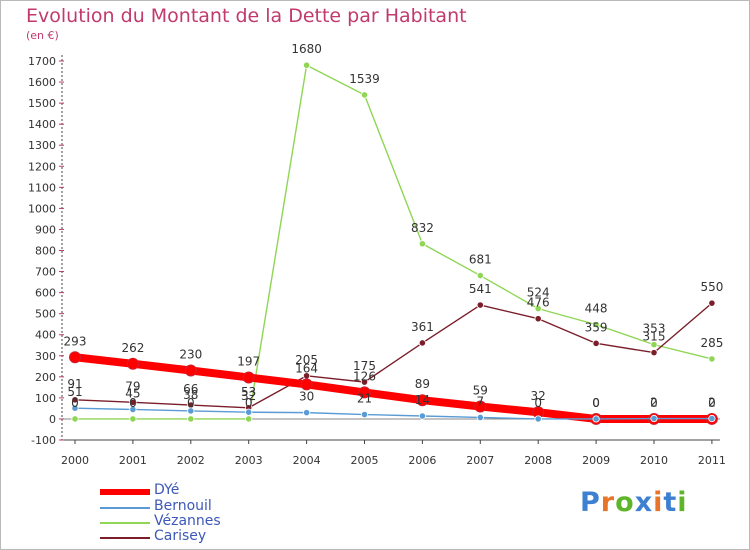 Image resolution: width=750 pixels, height=550 pixels. I want to click on x-tick-label: 2002, so click(191, 460).